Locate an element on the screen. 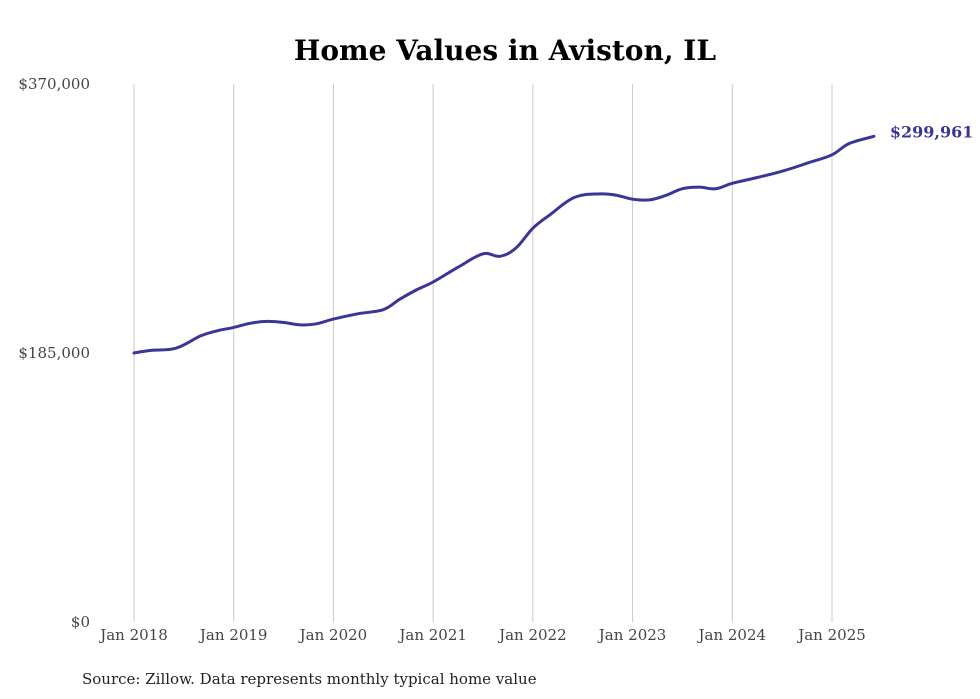 This screenshot has height=699, width=980. x-tick-label: Jan 2025 is located at coordinates (831, 635).